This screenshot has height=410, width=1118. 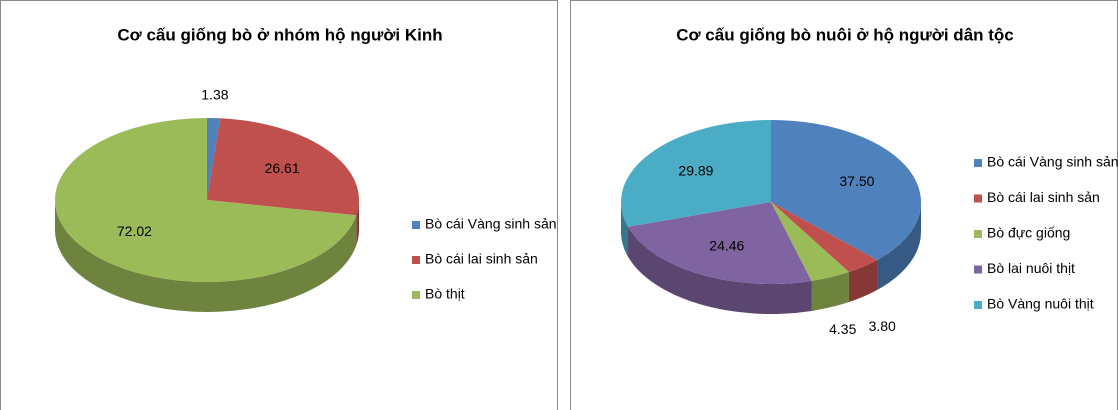 I want to click on legend-label: Bò Vàng nuôi thịt, so click(x=1040, y=304).